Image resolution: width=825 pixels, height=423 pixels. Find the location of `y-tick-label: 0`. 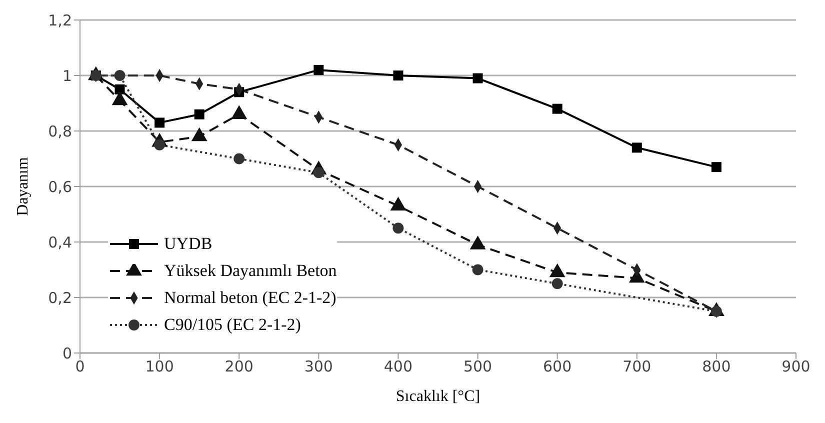

y-tick-label: 0 is located at coordinates (67, 353).